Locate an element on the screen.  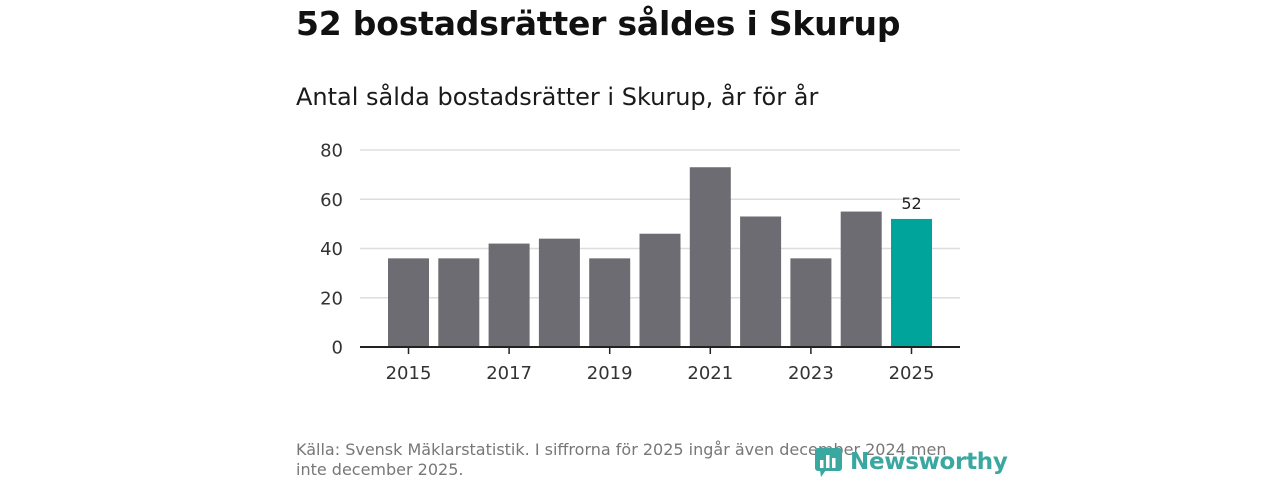
x-axis-ticks is located at coordinates (660, 350).